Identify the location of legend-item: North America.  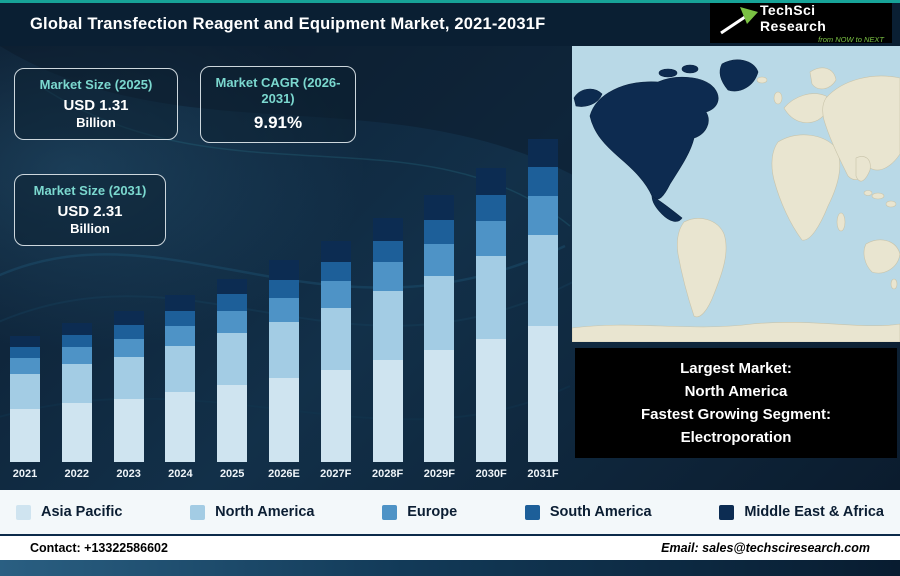
(252, 512).